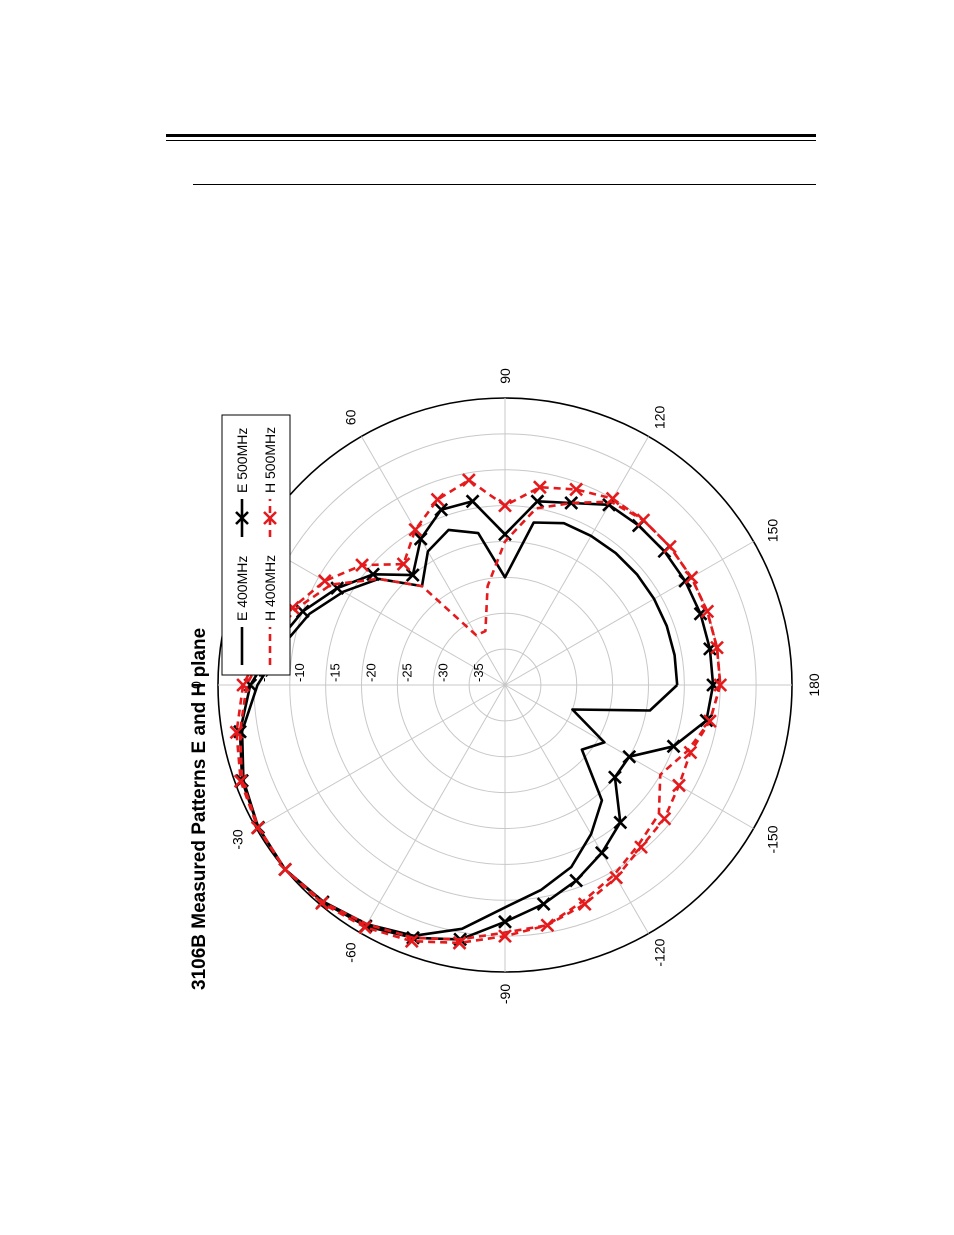  What do you see at coordinates (270, 588) in the screenshot?
I see `legend-label-2: H 400MHz` at bounding box center [270, 588].